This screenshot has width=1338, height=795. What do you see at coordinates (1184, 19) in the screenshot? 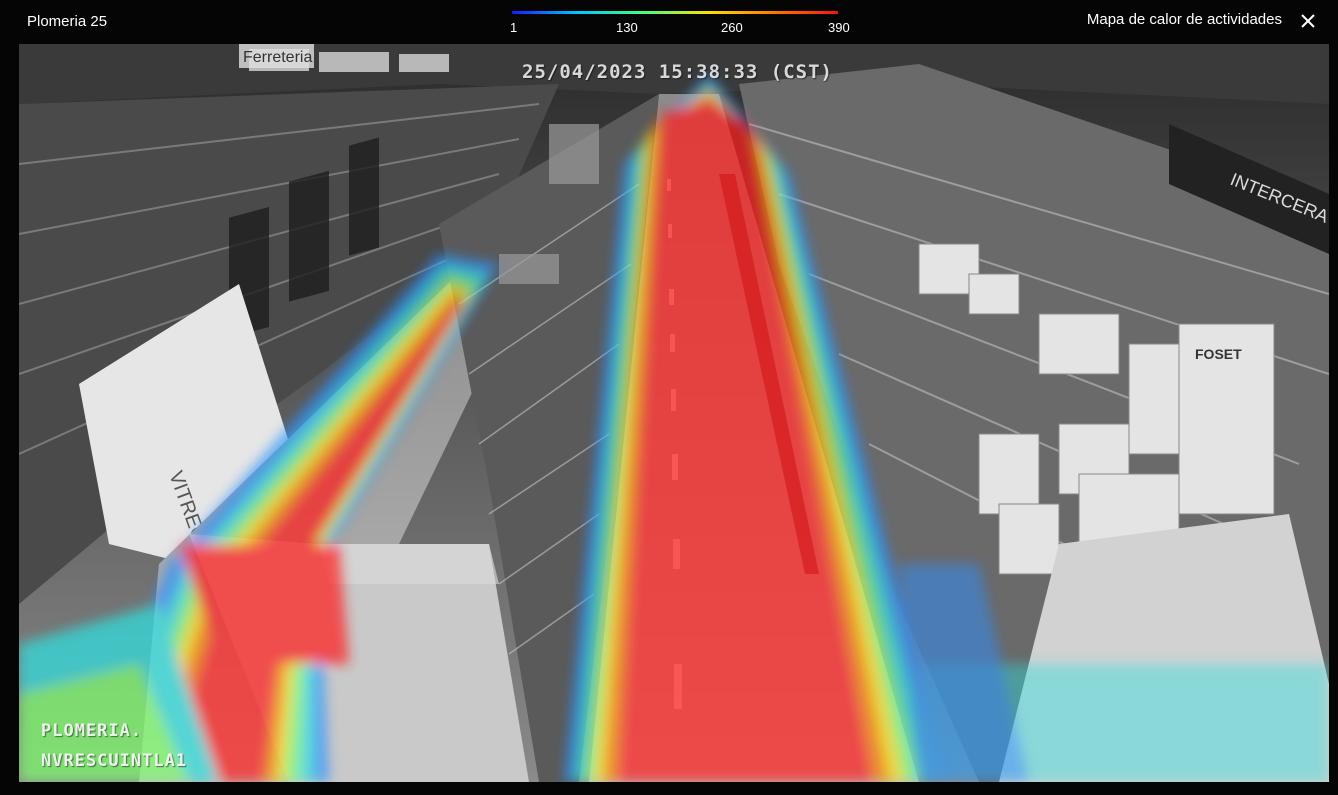
I see `heatmap-title: Mapa de calor de actividades` at bounding box center [1184, 19].